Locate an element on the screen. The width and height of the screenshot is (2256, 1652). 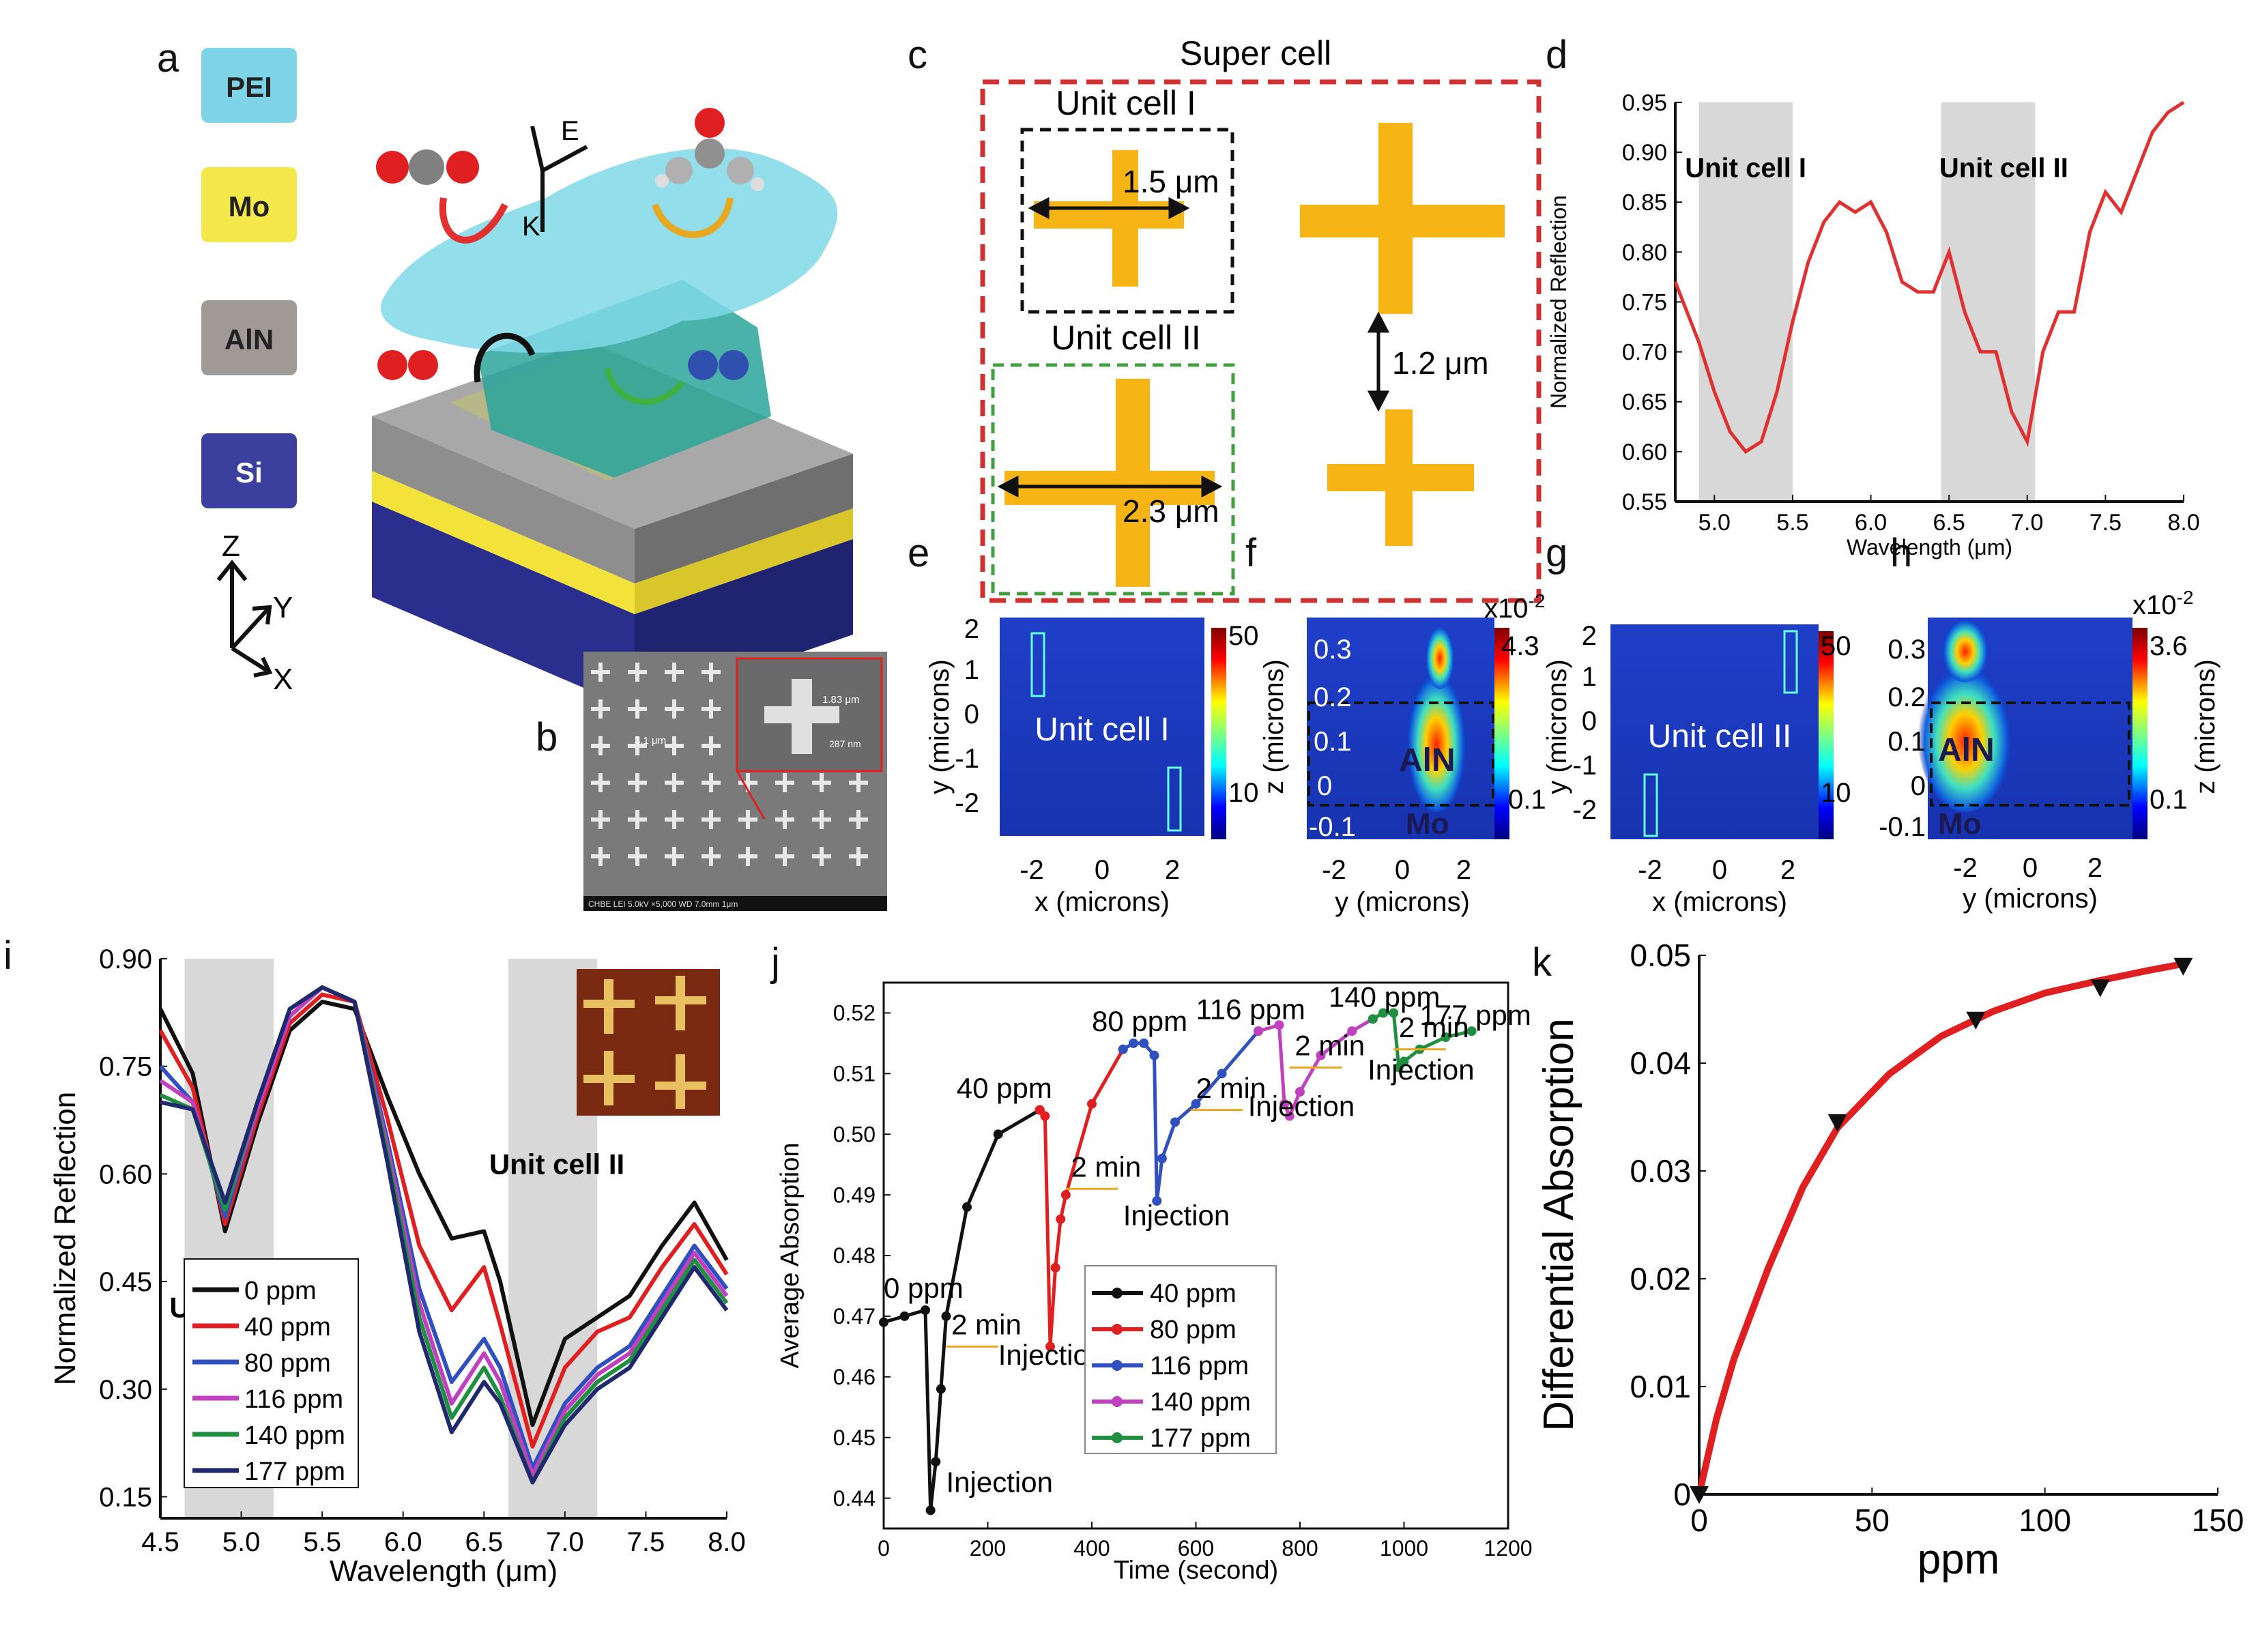
layer-stack is located at coordinates (612, 429).